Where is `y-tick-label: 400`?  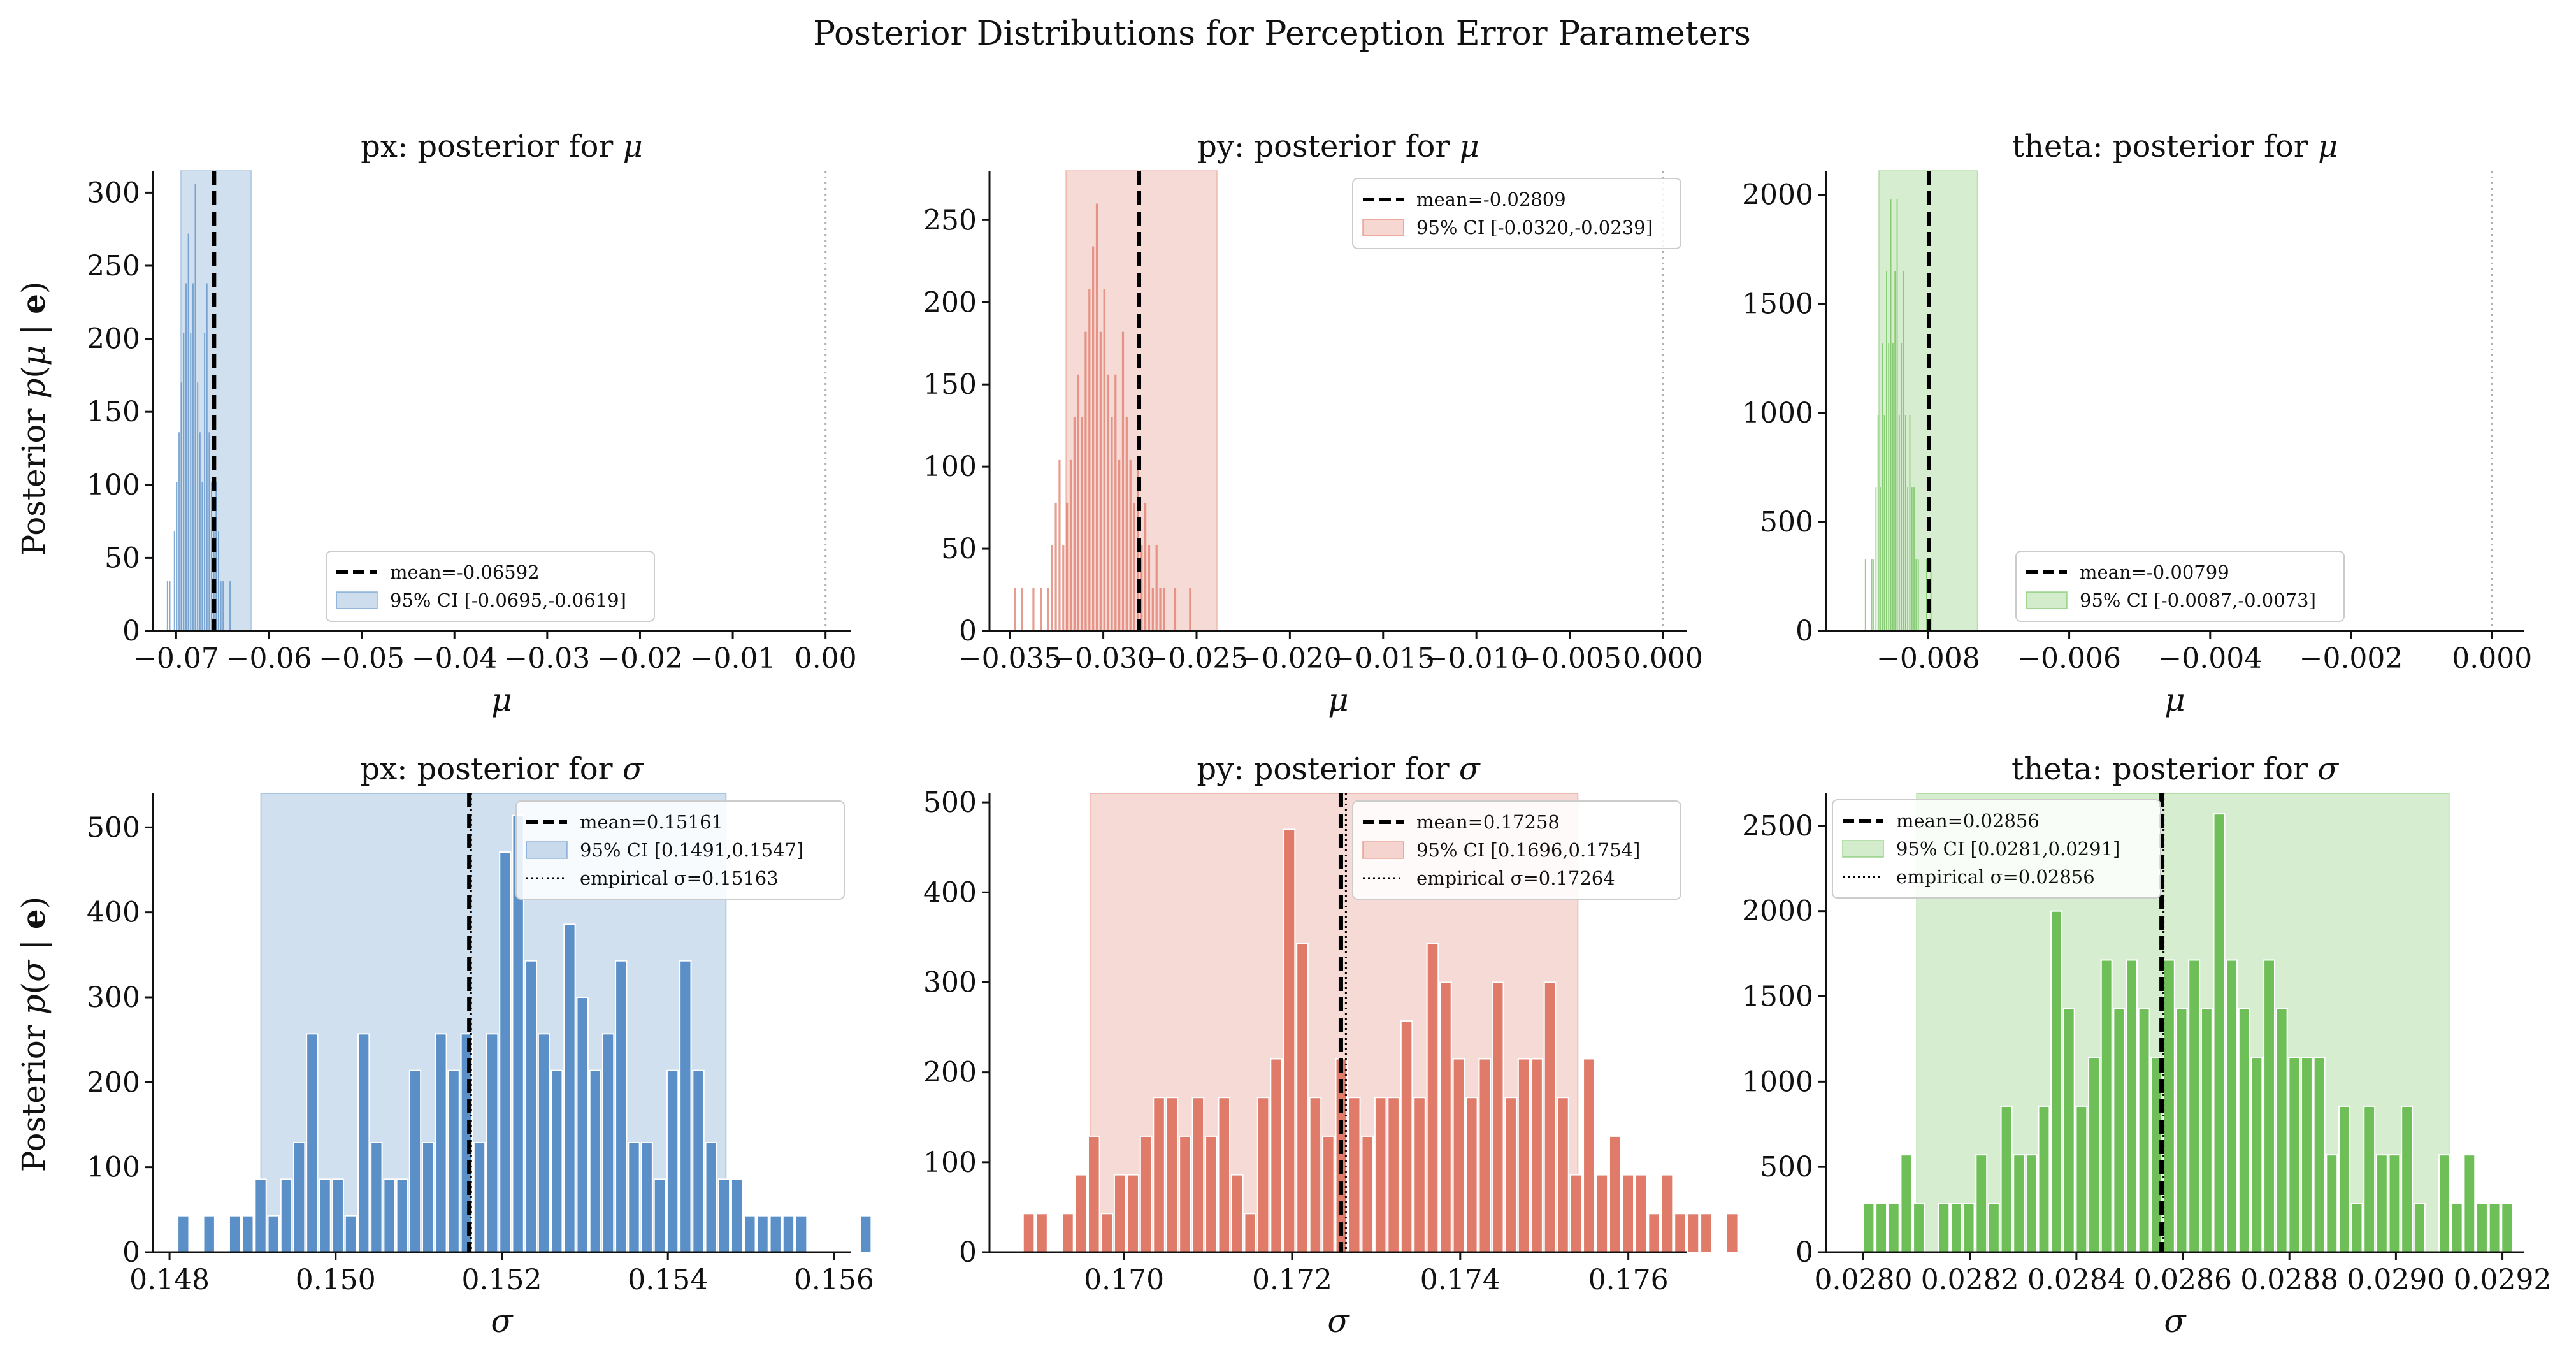 y-tick-label: 400 is located at coordinates (113, 913).